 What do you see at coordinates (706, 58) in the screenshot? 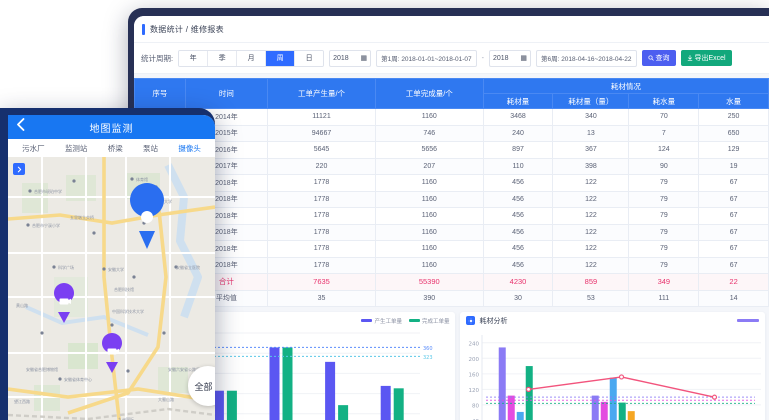
I see `export-excel-button: 导出Excel` at bounding box center [706, 58].